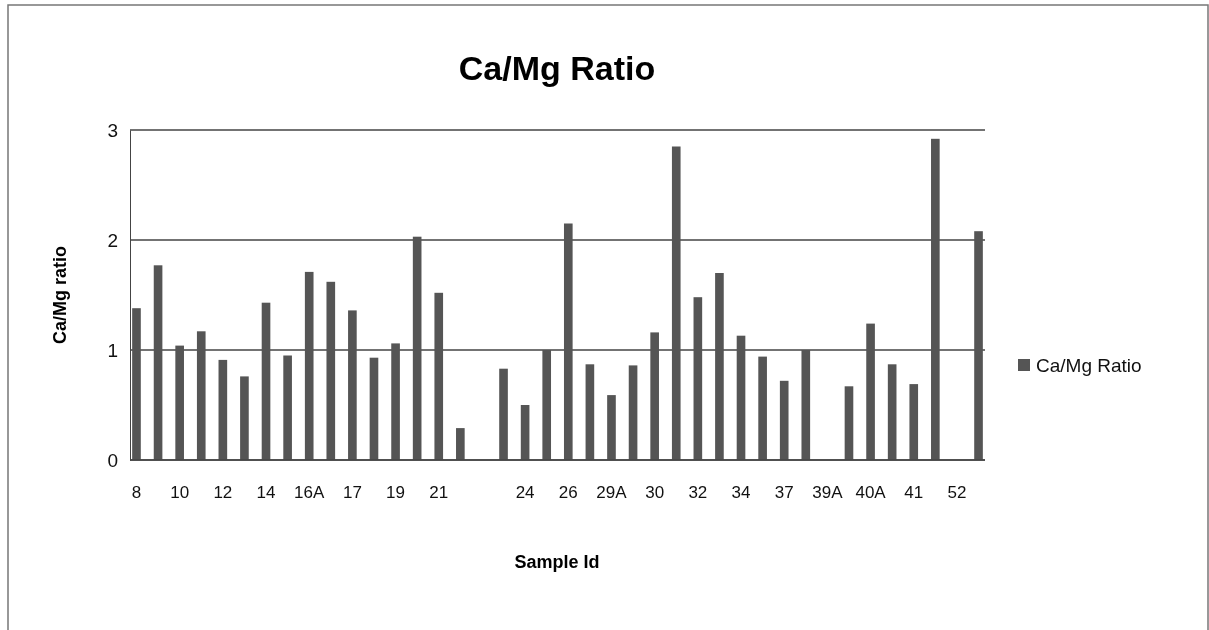 The image size is (1209, 630). Describe the element at coordinates (112, 130) in the screenshot. I see `y-tick-label: 3` at that location.